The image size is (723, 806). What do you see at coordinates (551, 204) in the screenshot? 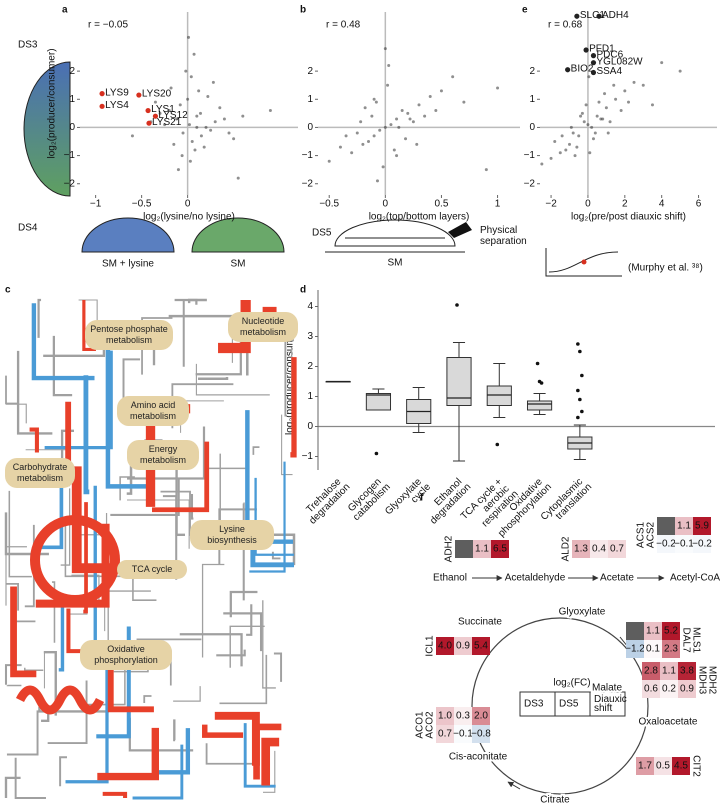
I see `x-tick-label: −2` at bounding box center [551, 204].